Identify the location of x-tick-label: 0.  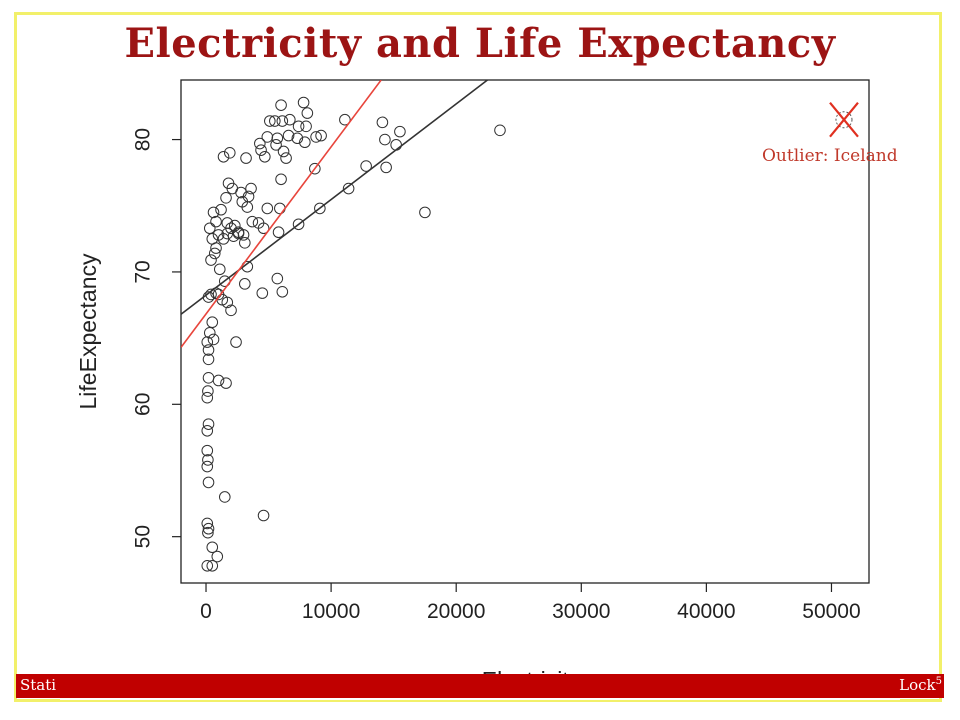
(206, 611).